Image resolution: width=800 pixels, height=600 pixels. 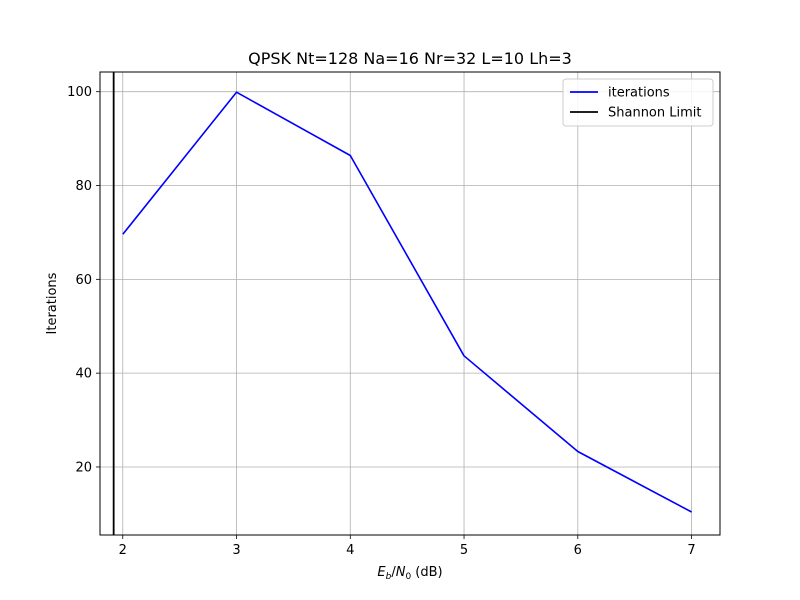 I want to click on legend: iterations Shannon Limit, so click(x=638, y=102).